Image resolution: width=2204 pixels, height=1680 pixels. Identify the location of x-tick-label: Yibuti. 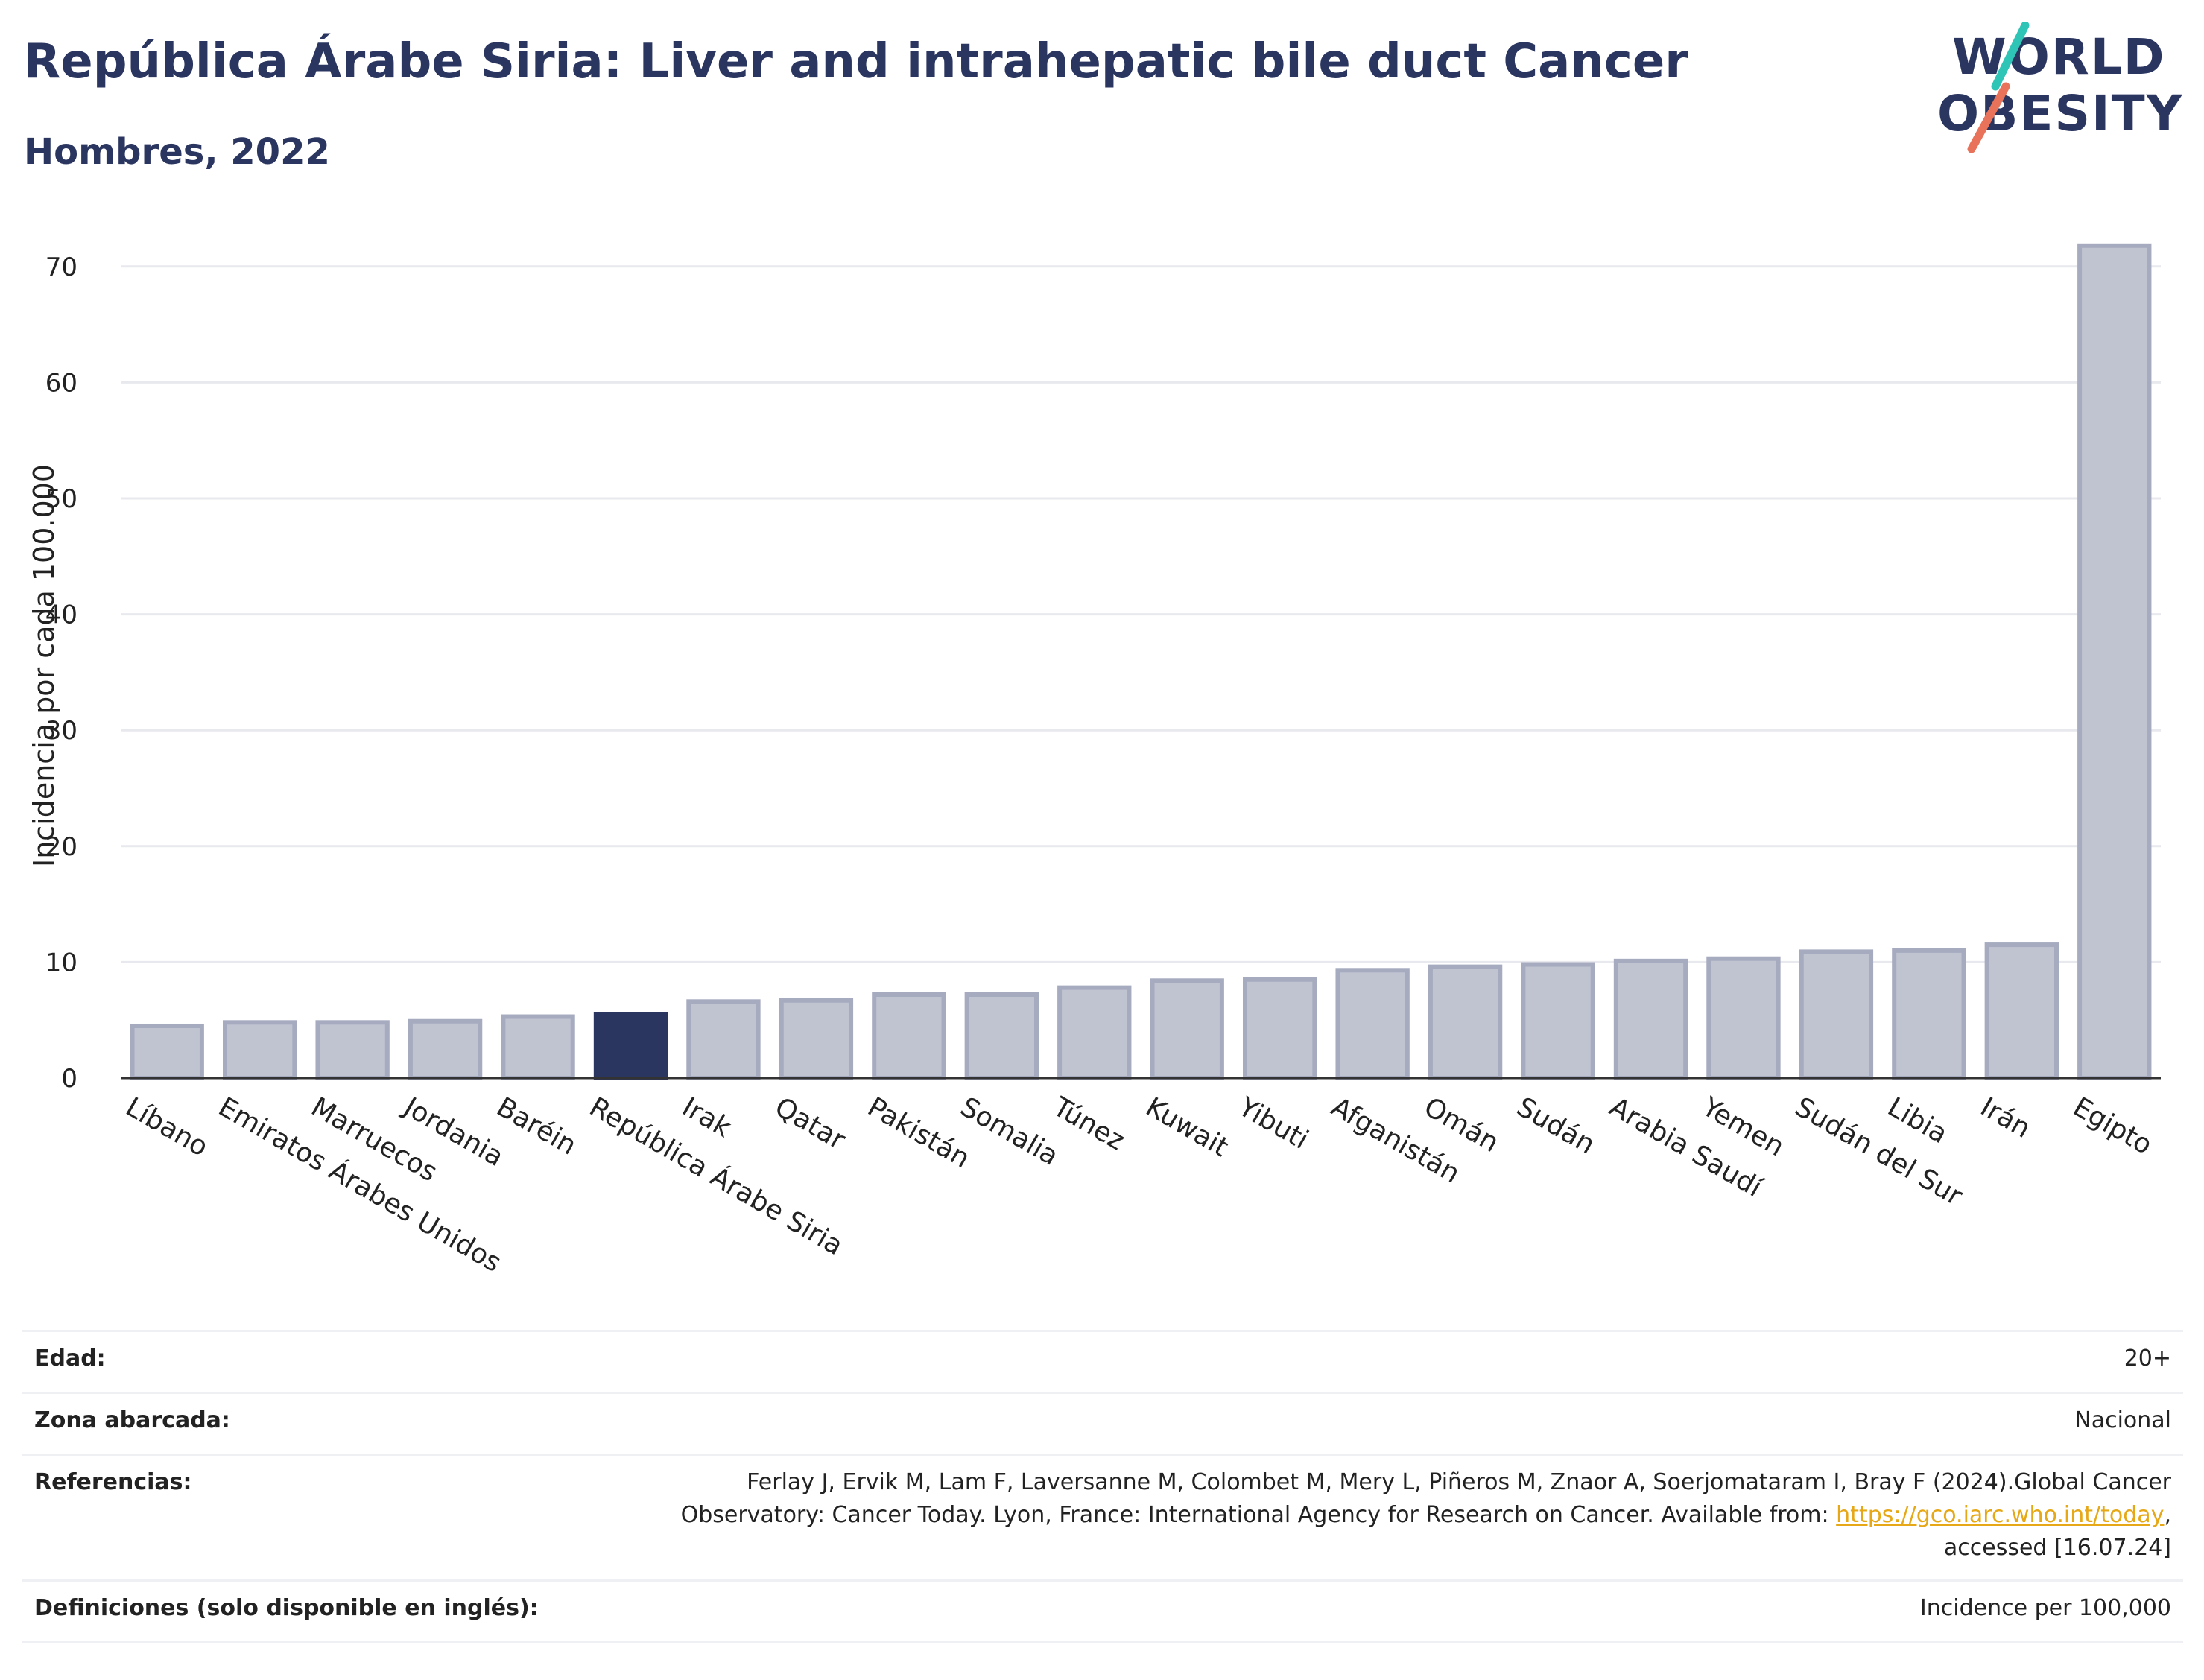
(1272, 1123).